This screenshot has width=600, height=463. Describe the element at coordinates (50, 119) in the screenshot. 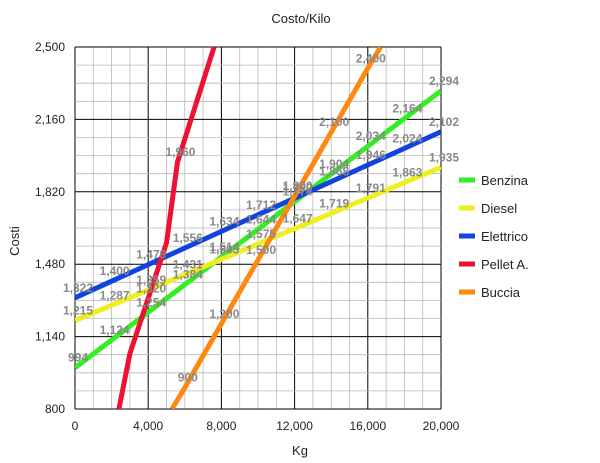

I see `y-tick-label: 2,160` at that location.